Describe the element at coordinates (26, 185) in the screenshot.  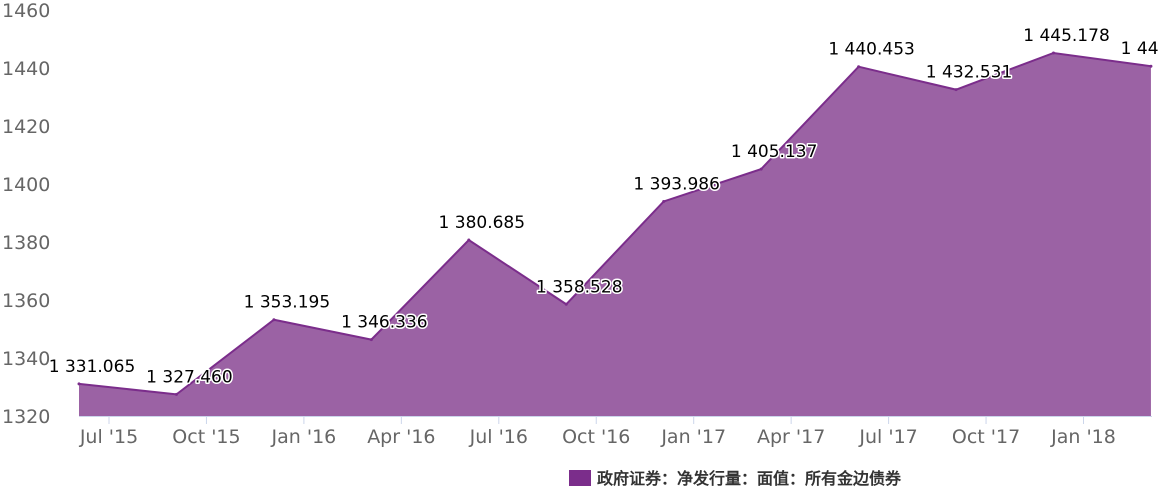
I see `y-tick-label: 1400` at that location.